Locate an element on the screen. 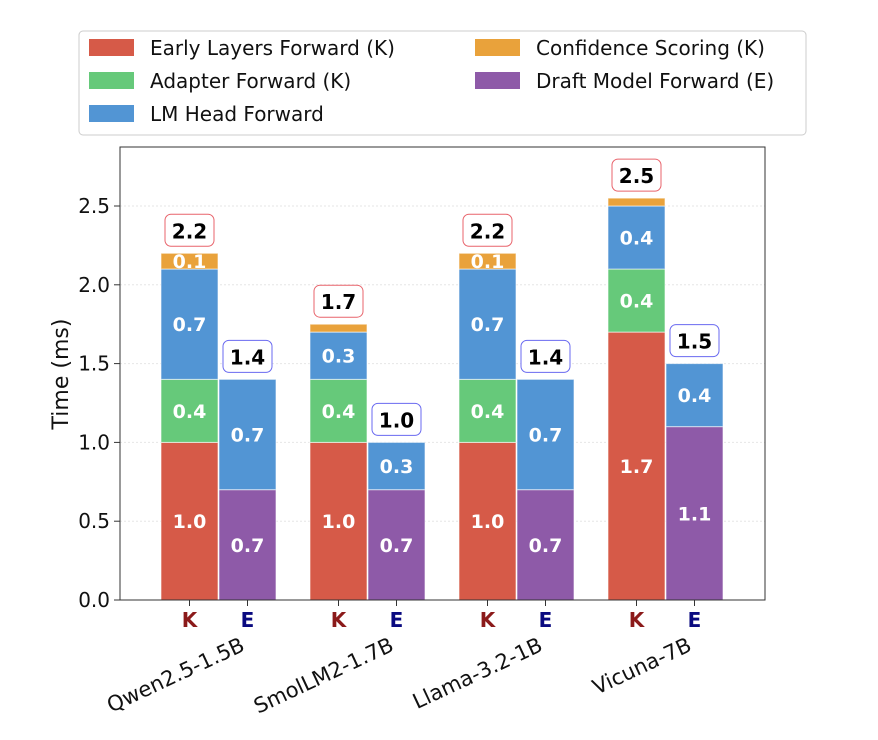 Image resolution: width=878 pixels, height=740 pixels. segment-label: 1.1 is located at coordinates (695, 514).